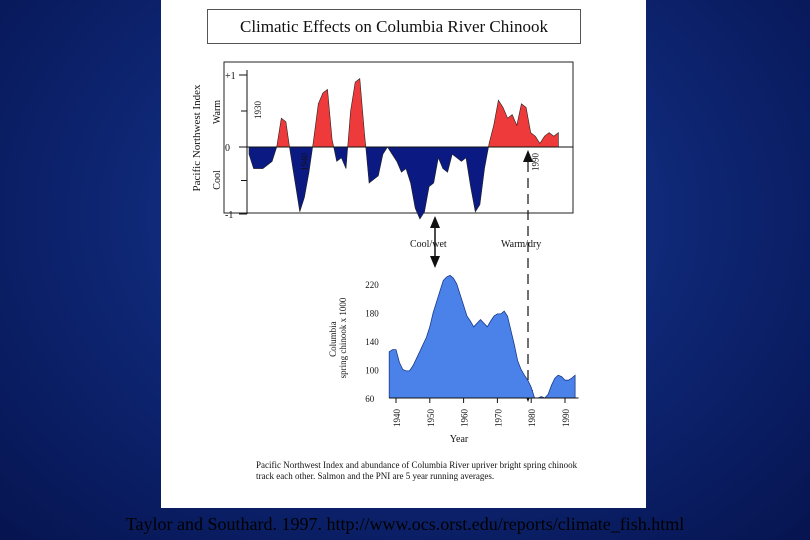 Image resolution: width=810 pixels, height=540 pixels. Describe the element at coordinates (372, 371) in the screenshot. I see `salmon-ytick-label-100: 100` at that location.